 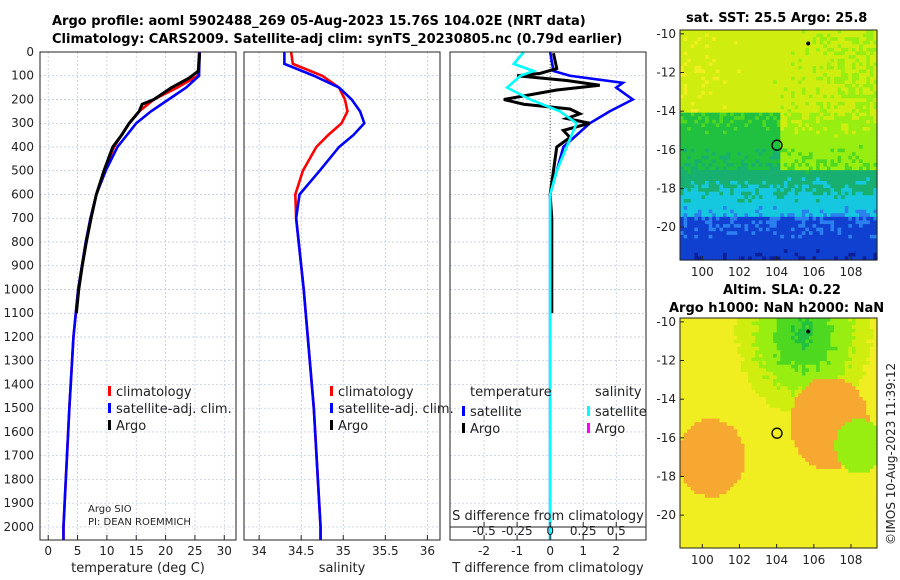 What do you see at coordinates (776, 272) in the screenshot?
I see `map-x-tick-label: 104` at bounding box center [776, 272].